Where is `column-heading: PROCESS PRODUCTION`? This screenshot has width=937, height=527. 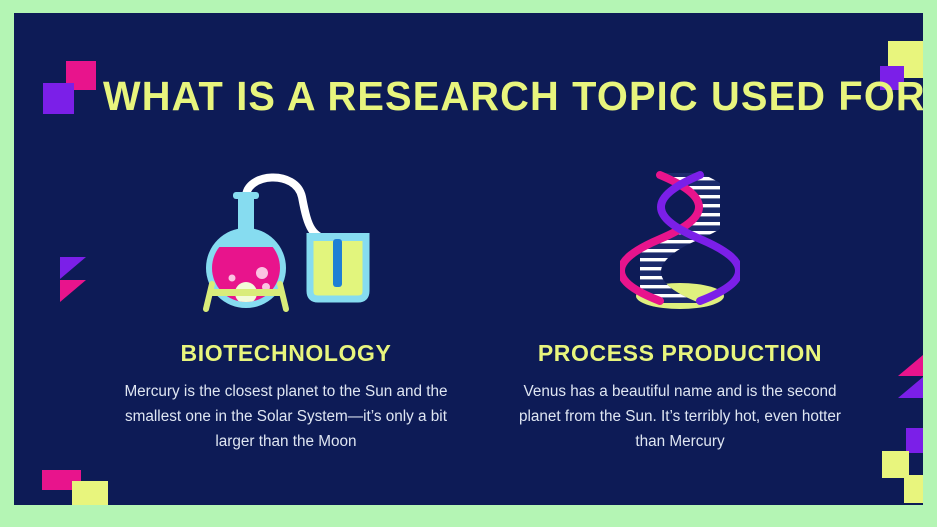 column-heading: PROCESS PRODUCTION is located at coordinates (680, 353).